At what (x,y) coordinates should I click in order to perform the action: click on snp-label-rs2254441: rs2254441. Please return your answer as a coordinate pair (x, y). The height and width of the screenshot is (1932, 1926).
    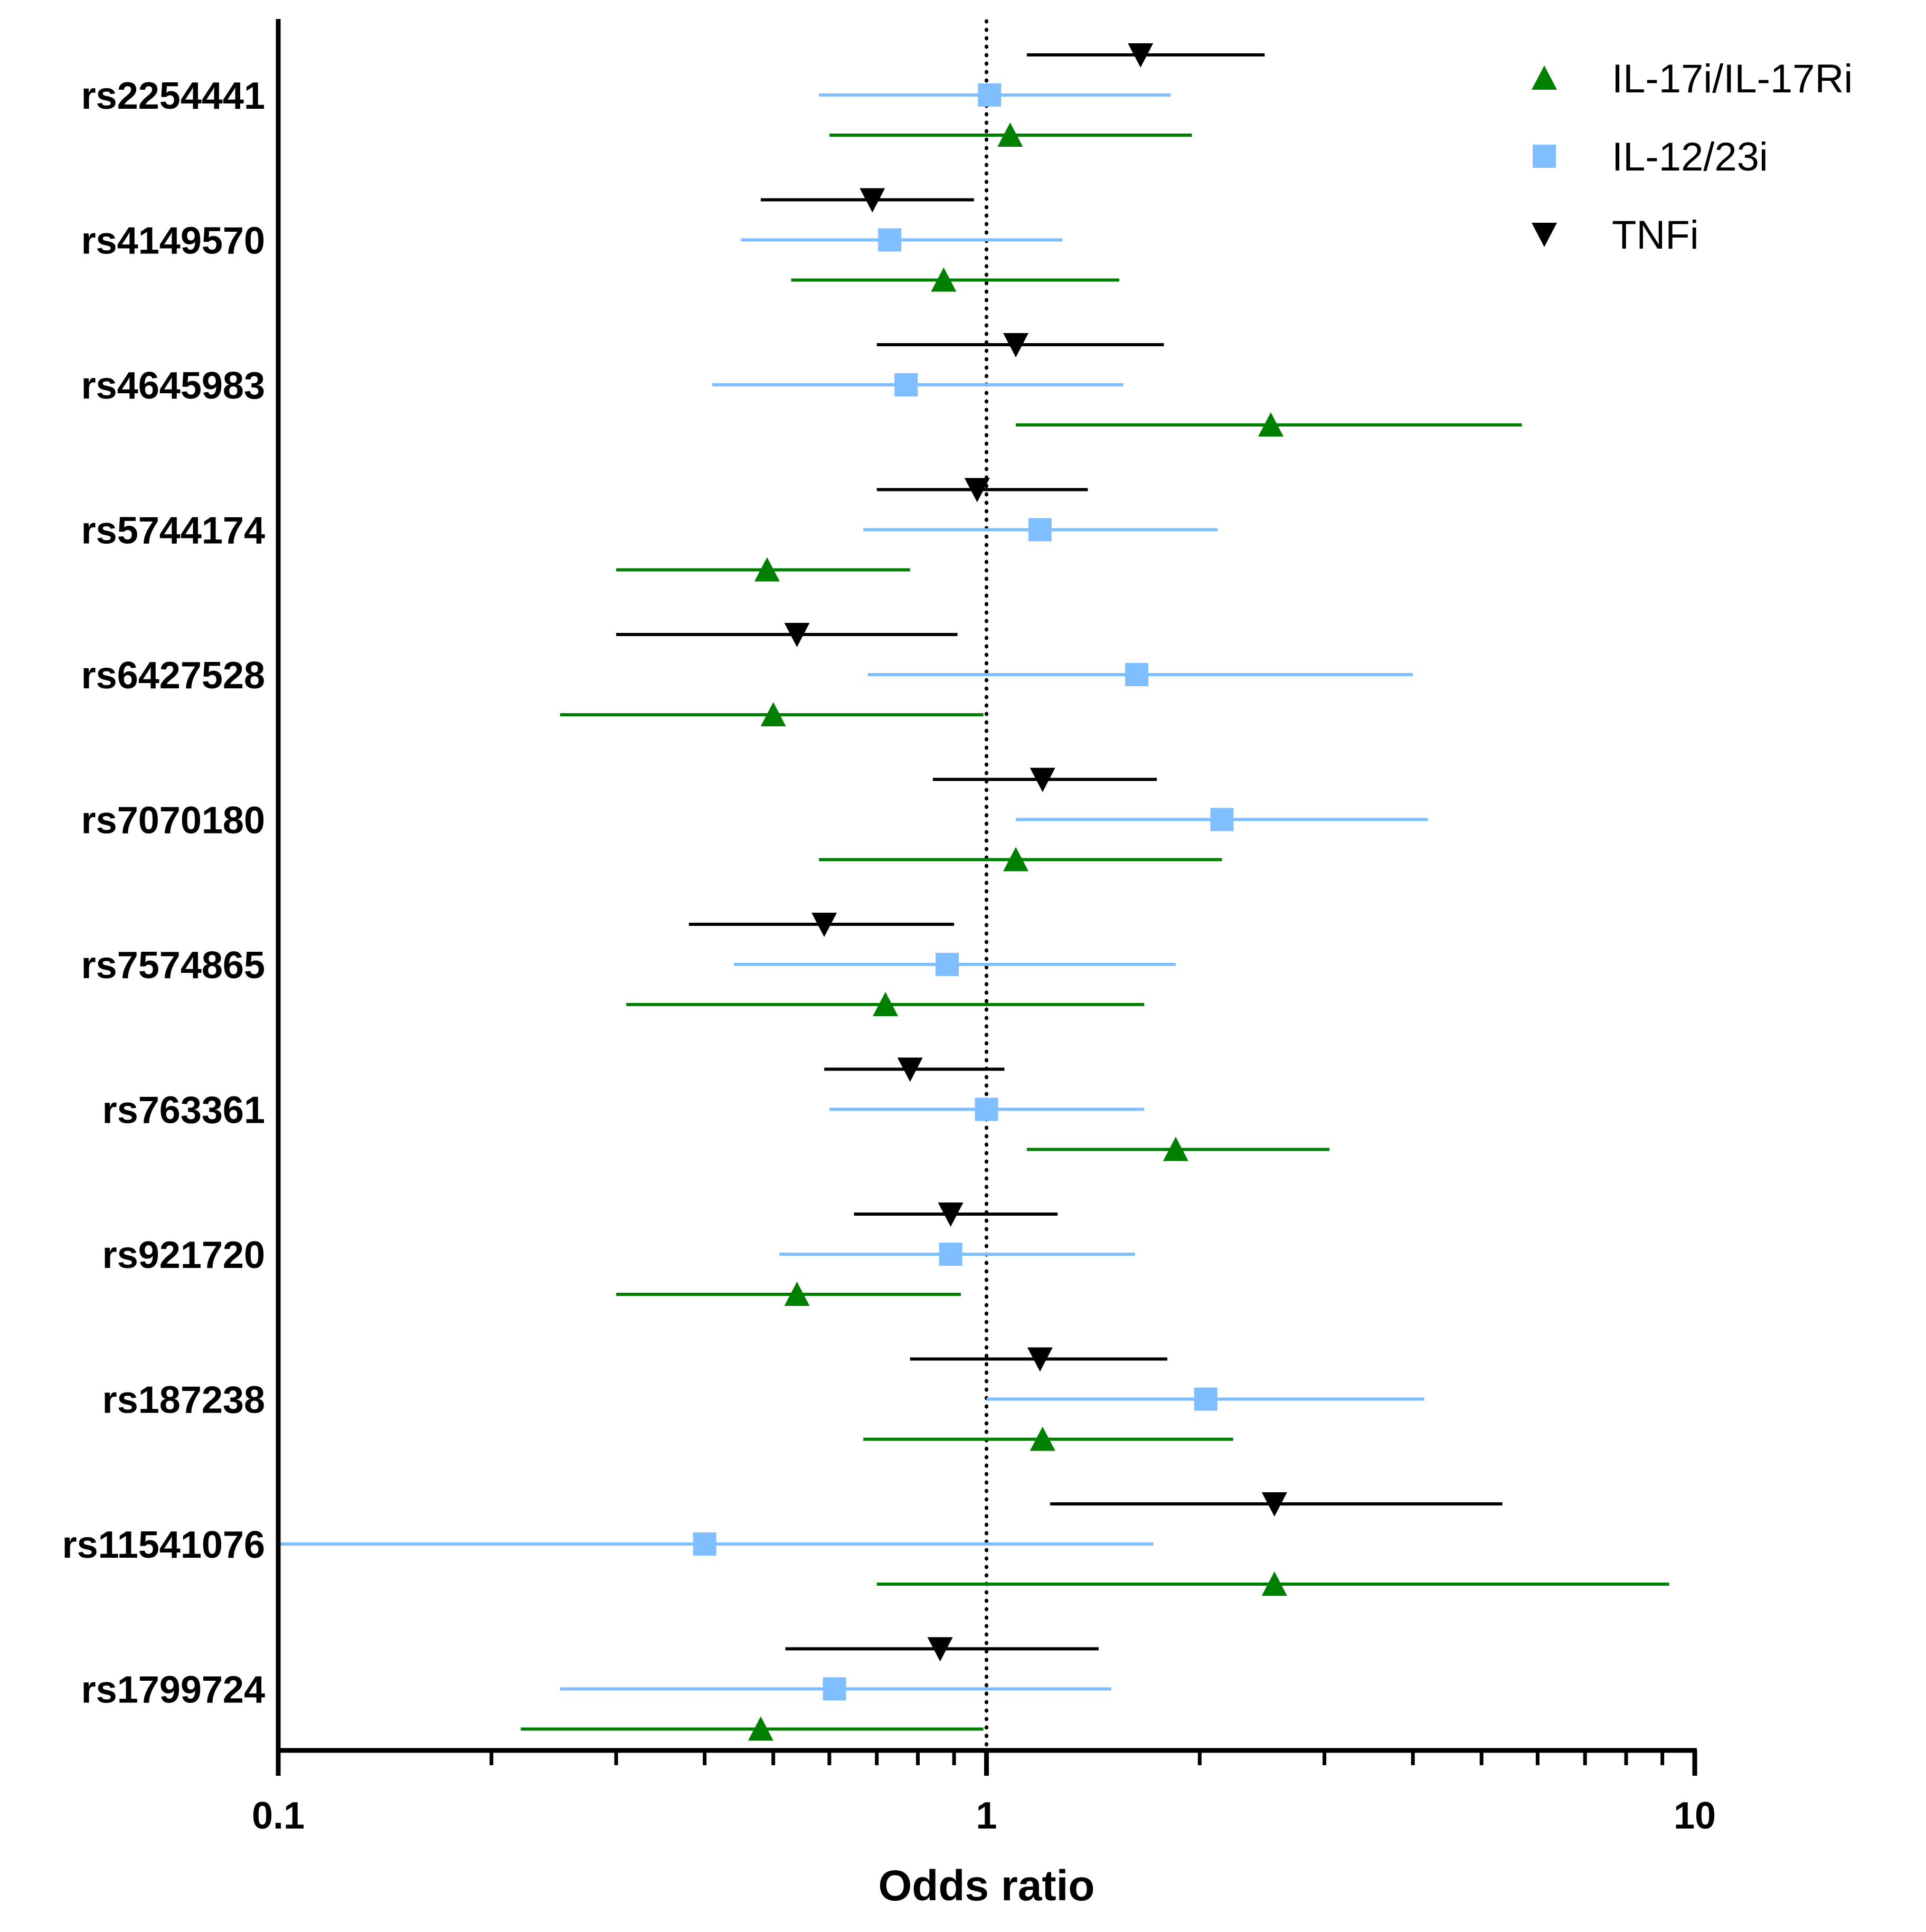
    Looking at the image, I should click on (173, 96).